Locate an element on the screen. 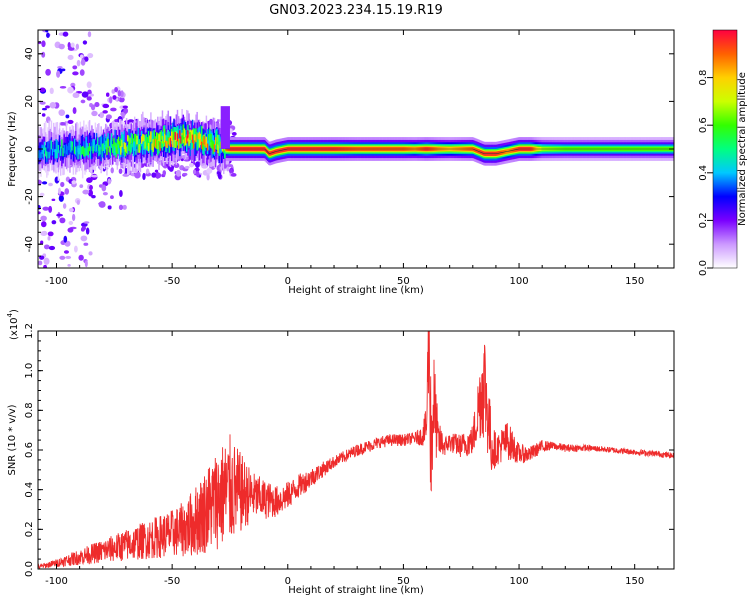  snr-xtick-label: -100 is located at coordinates (56, 581).